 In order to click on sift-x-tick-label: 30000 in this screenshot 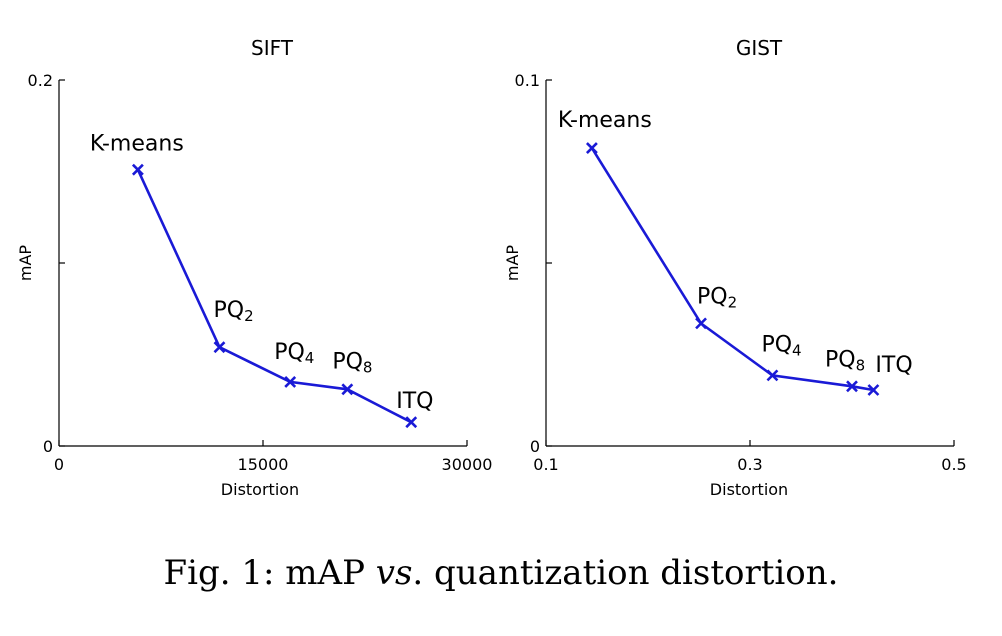, I will do `click(467, 464)`.